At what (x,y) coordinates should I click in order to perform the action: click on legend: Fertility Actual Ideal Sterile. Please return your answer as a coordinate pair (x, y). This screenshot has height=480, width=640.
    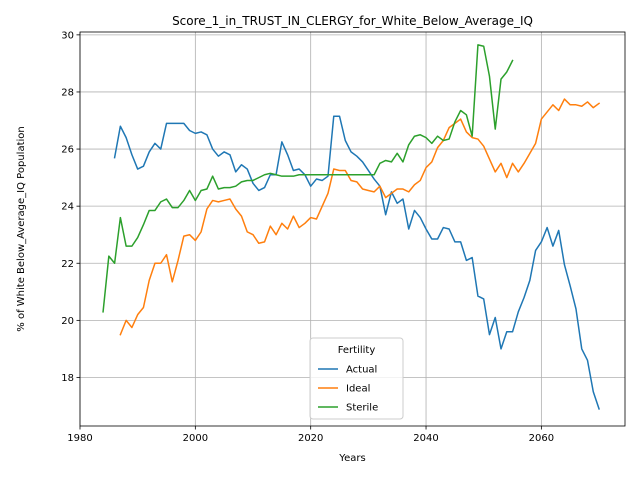
    Looking at the image, I should click on (356, 378).